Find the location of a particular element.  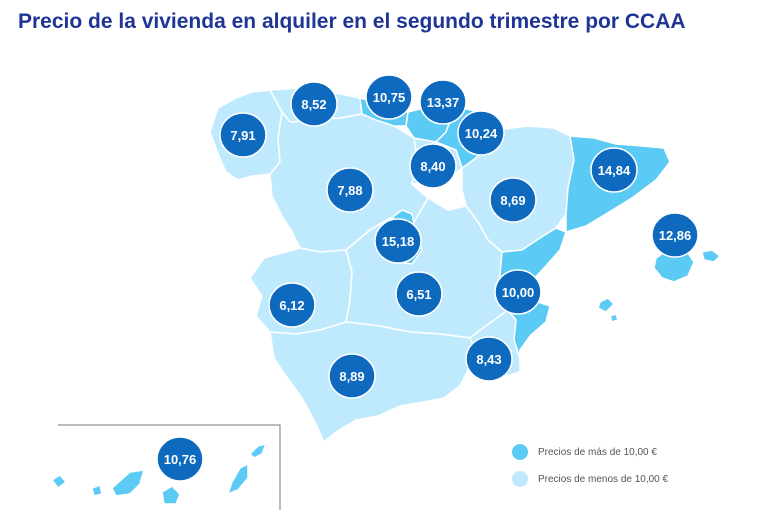

value-bubble-galicia: 7,91 is located at coordinates (243, 135).